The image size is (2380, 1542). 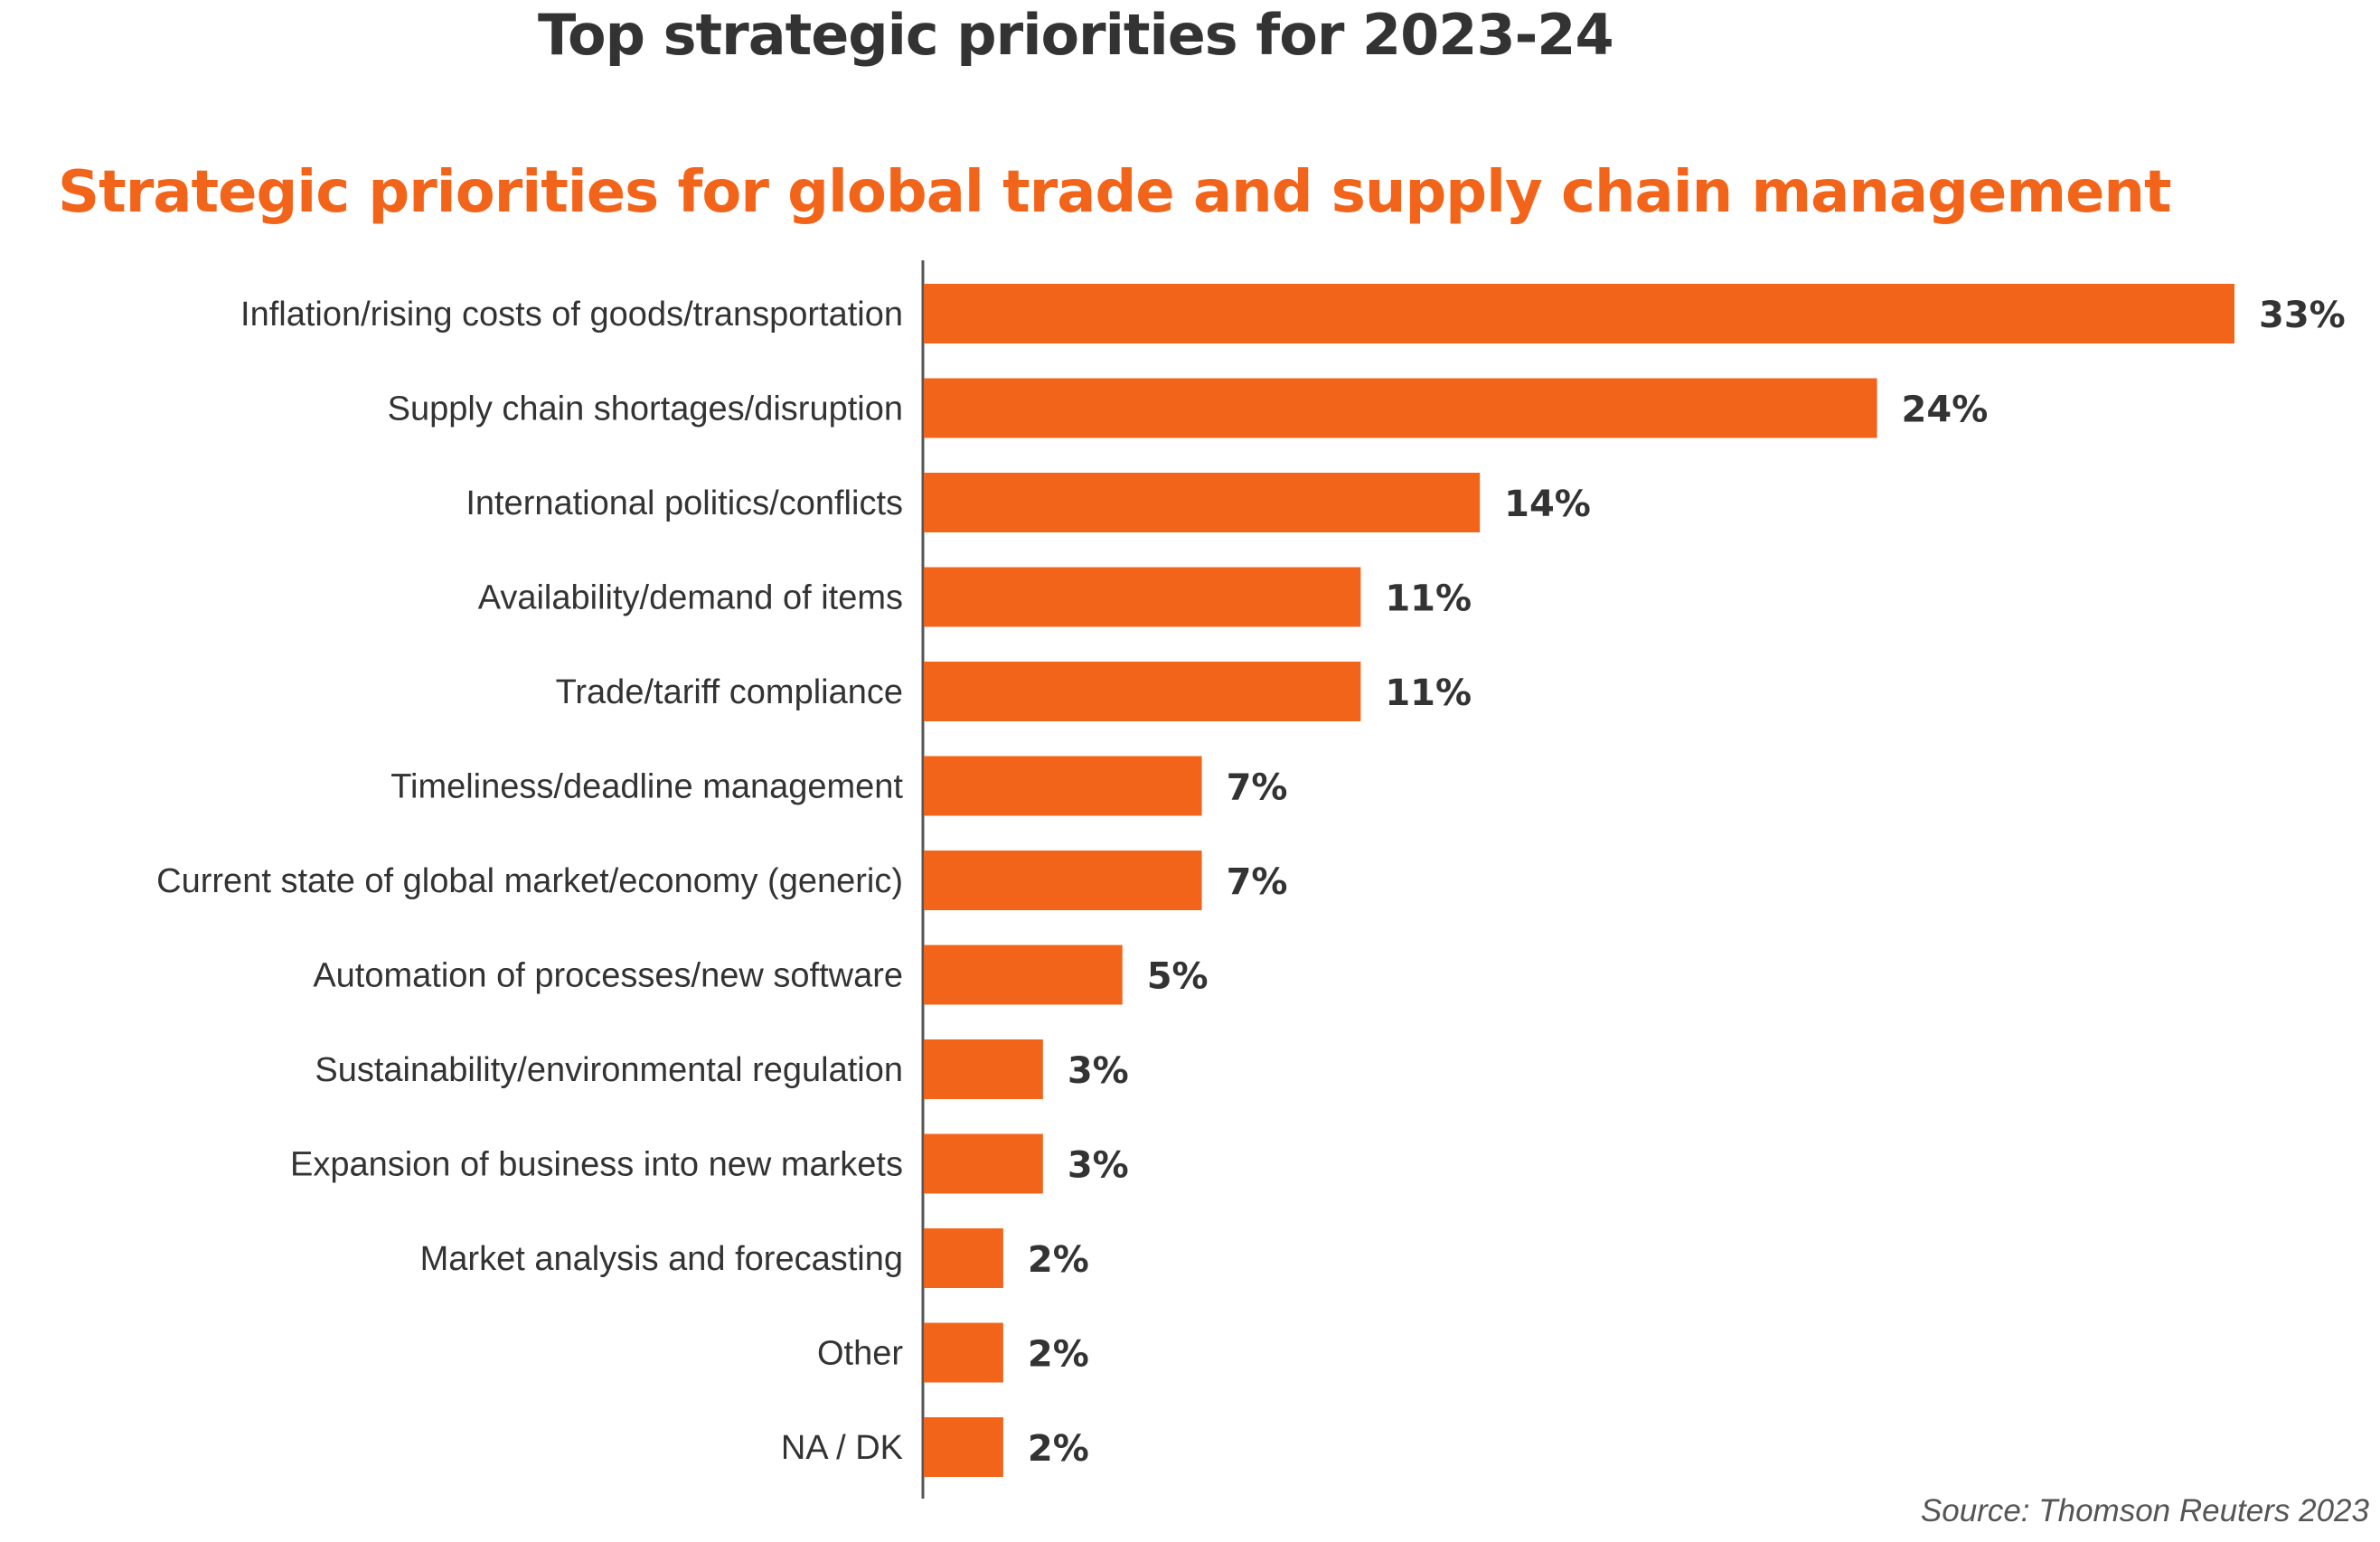 What do you see at coordinates (645, 409) in the screenshot?
I see `category-label: Supply chain shortages/disruption` at bounding box center [645, 409].